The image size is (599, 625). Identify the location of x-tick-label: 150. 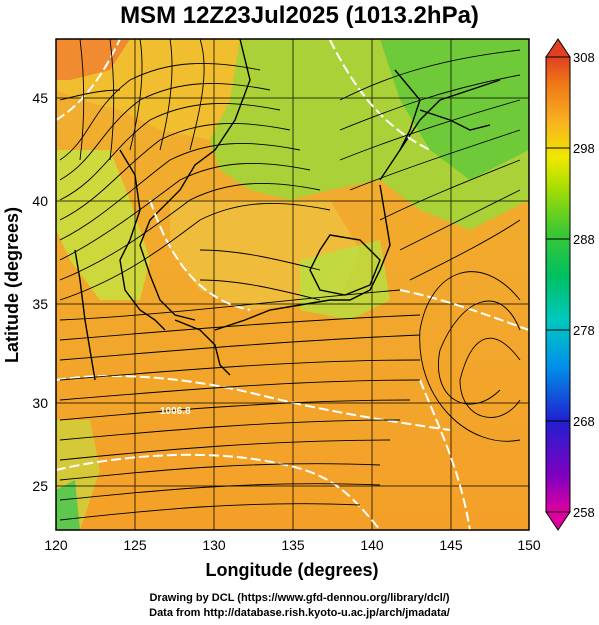
(529, 545).